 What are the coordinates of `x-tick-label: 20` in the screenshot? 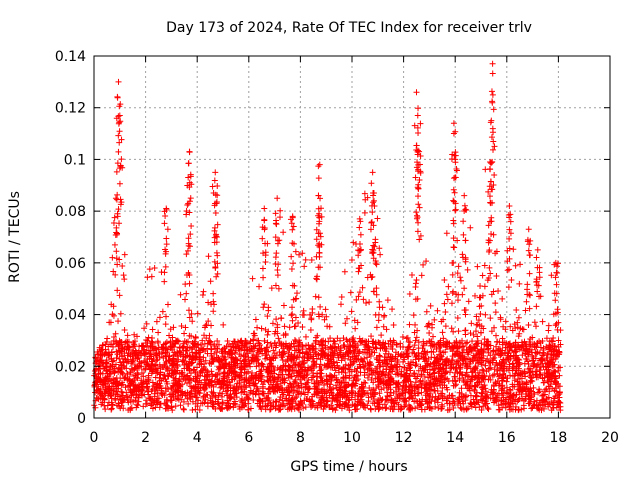 It's located at (610, 438).